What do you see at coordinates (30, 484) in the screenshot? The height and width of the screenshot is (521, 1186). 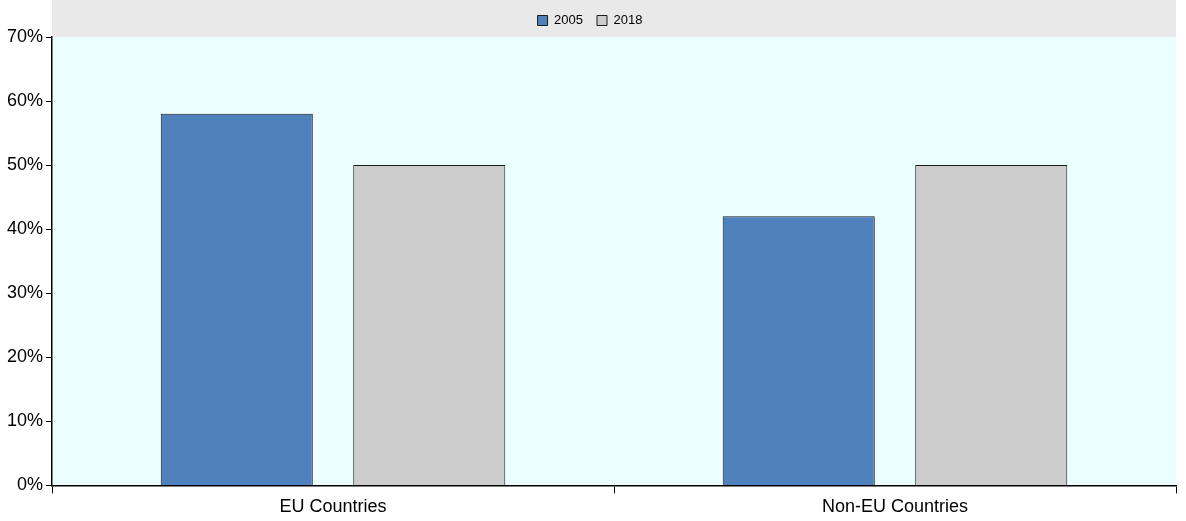 I see `y-tick-label: 0%` at bounding box center [30, 484].